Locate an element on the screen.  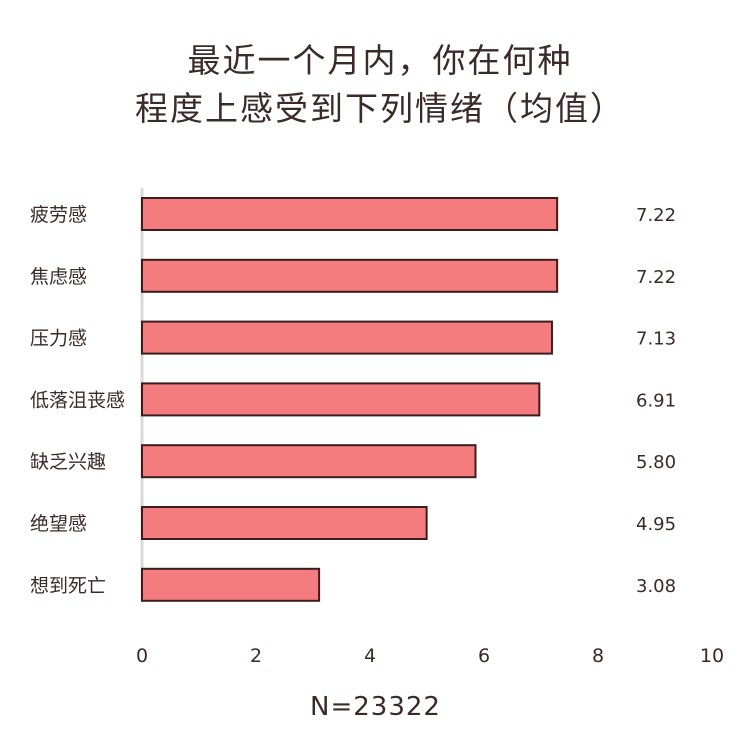
x-axis-ticks: 0 2 4 6 8 10 is located at coordinates (430, 656).